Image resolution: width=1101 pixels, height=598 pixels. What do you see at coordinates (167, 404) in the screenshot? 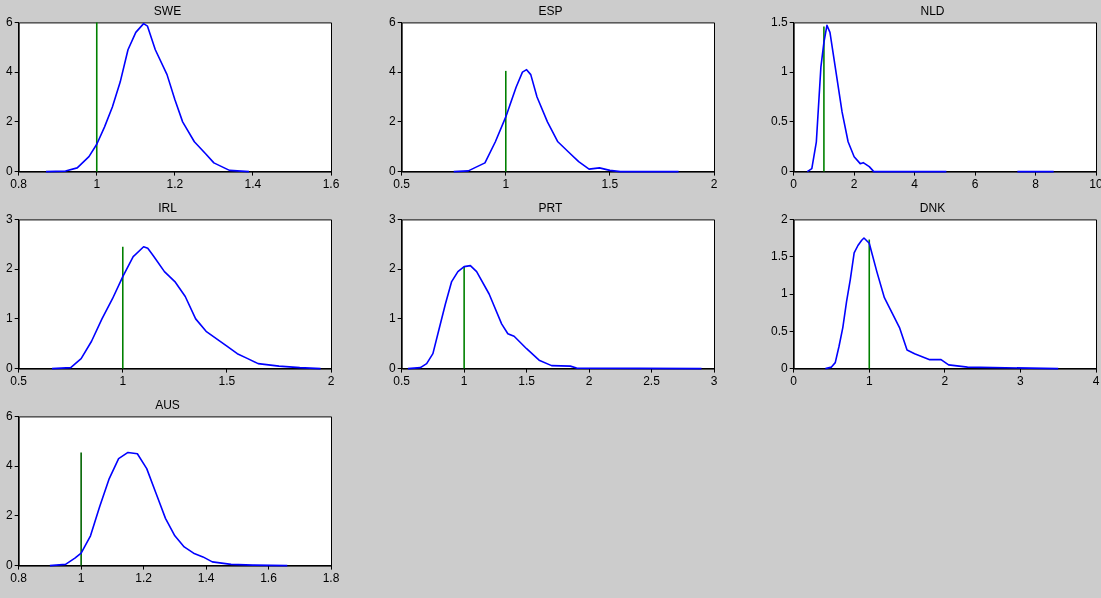
I see `chart-title: AUS` at bounding box center [167, 404].